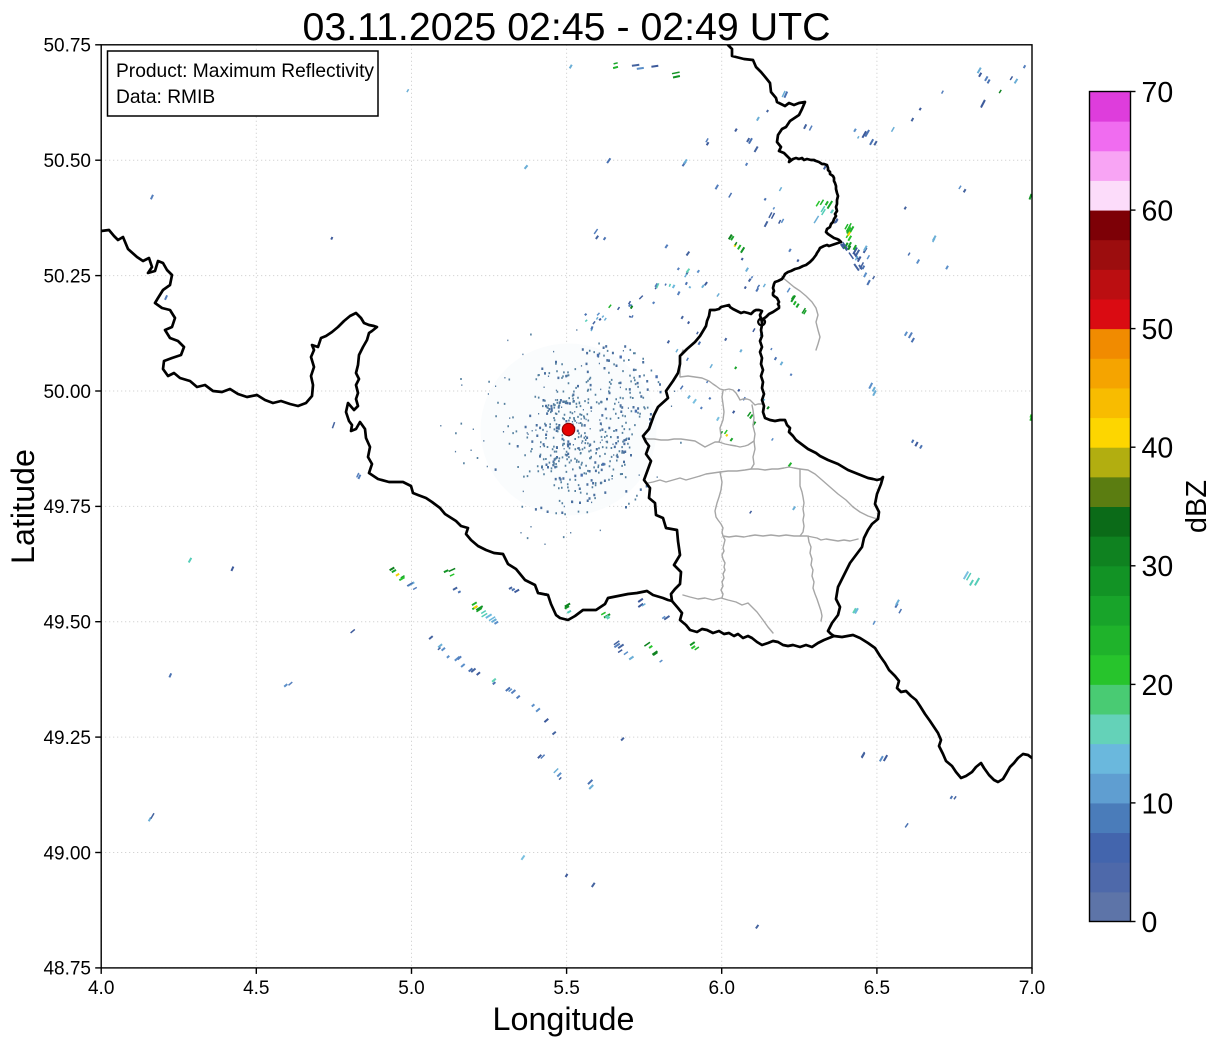 Image resolution: width=1219 pixels, height=1040 pixels. What do you see at coordinates (67, 392) in the screenshot?
I see `svg-text: 50.00` at bounding box center [67, 392].